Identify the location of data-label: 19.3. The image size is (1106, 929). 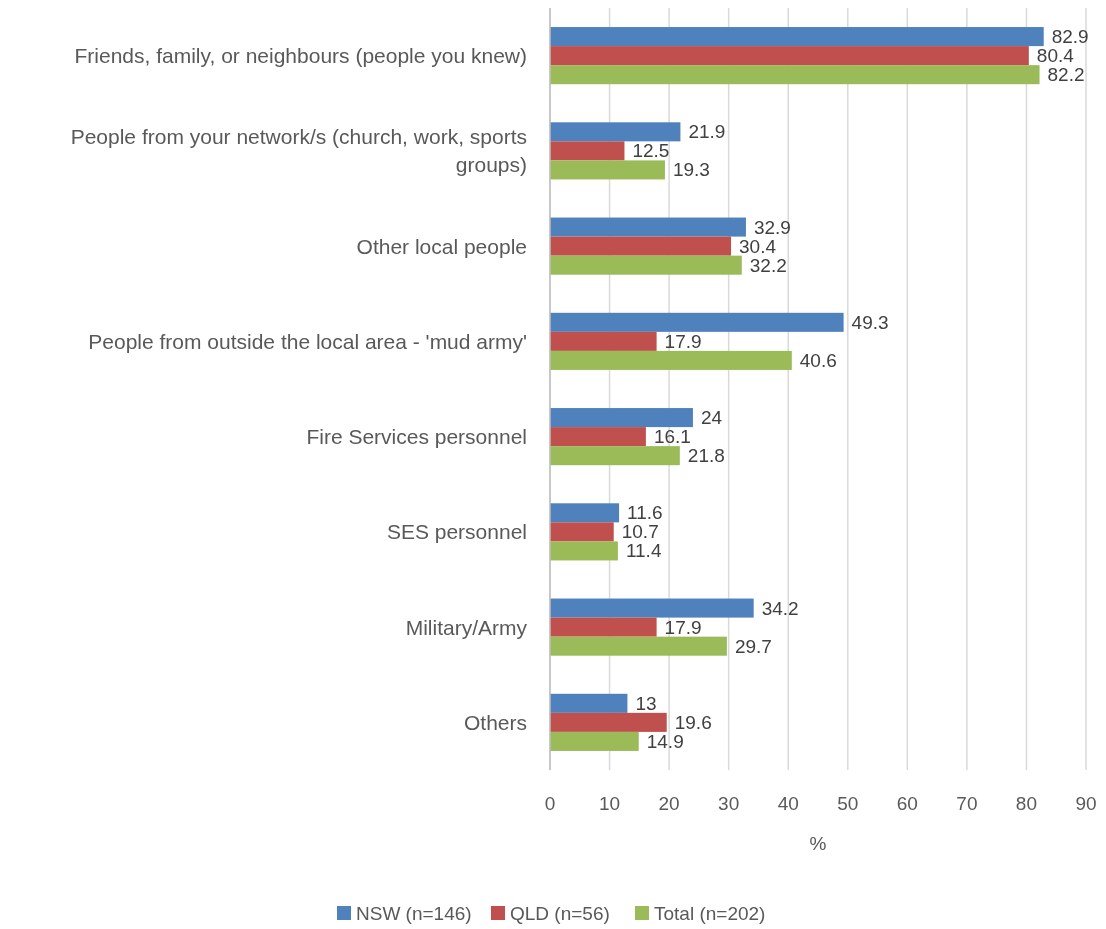
(691, 170).